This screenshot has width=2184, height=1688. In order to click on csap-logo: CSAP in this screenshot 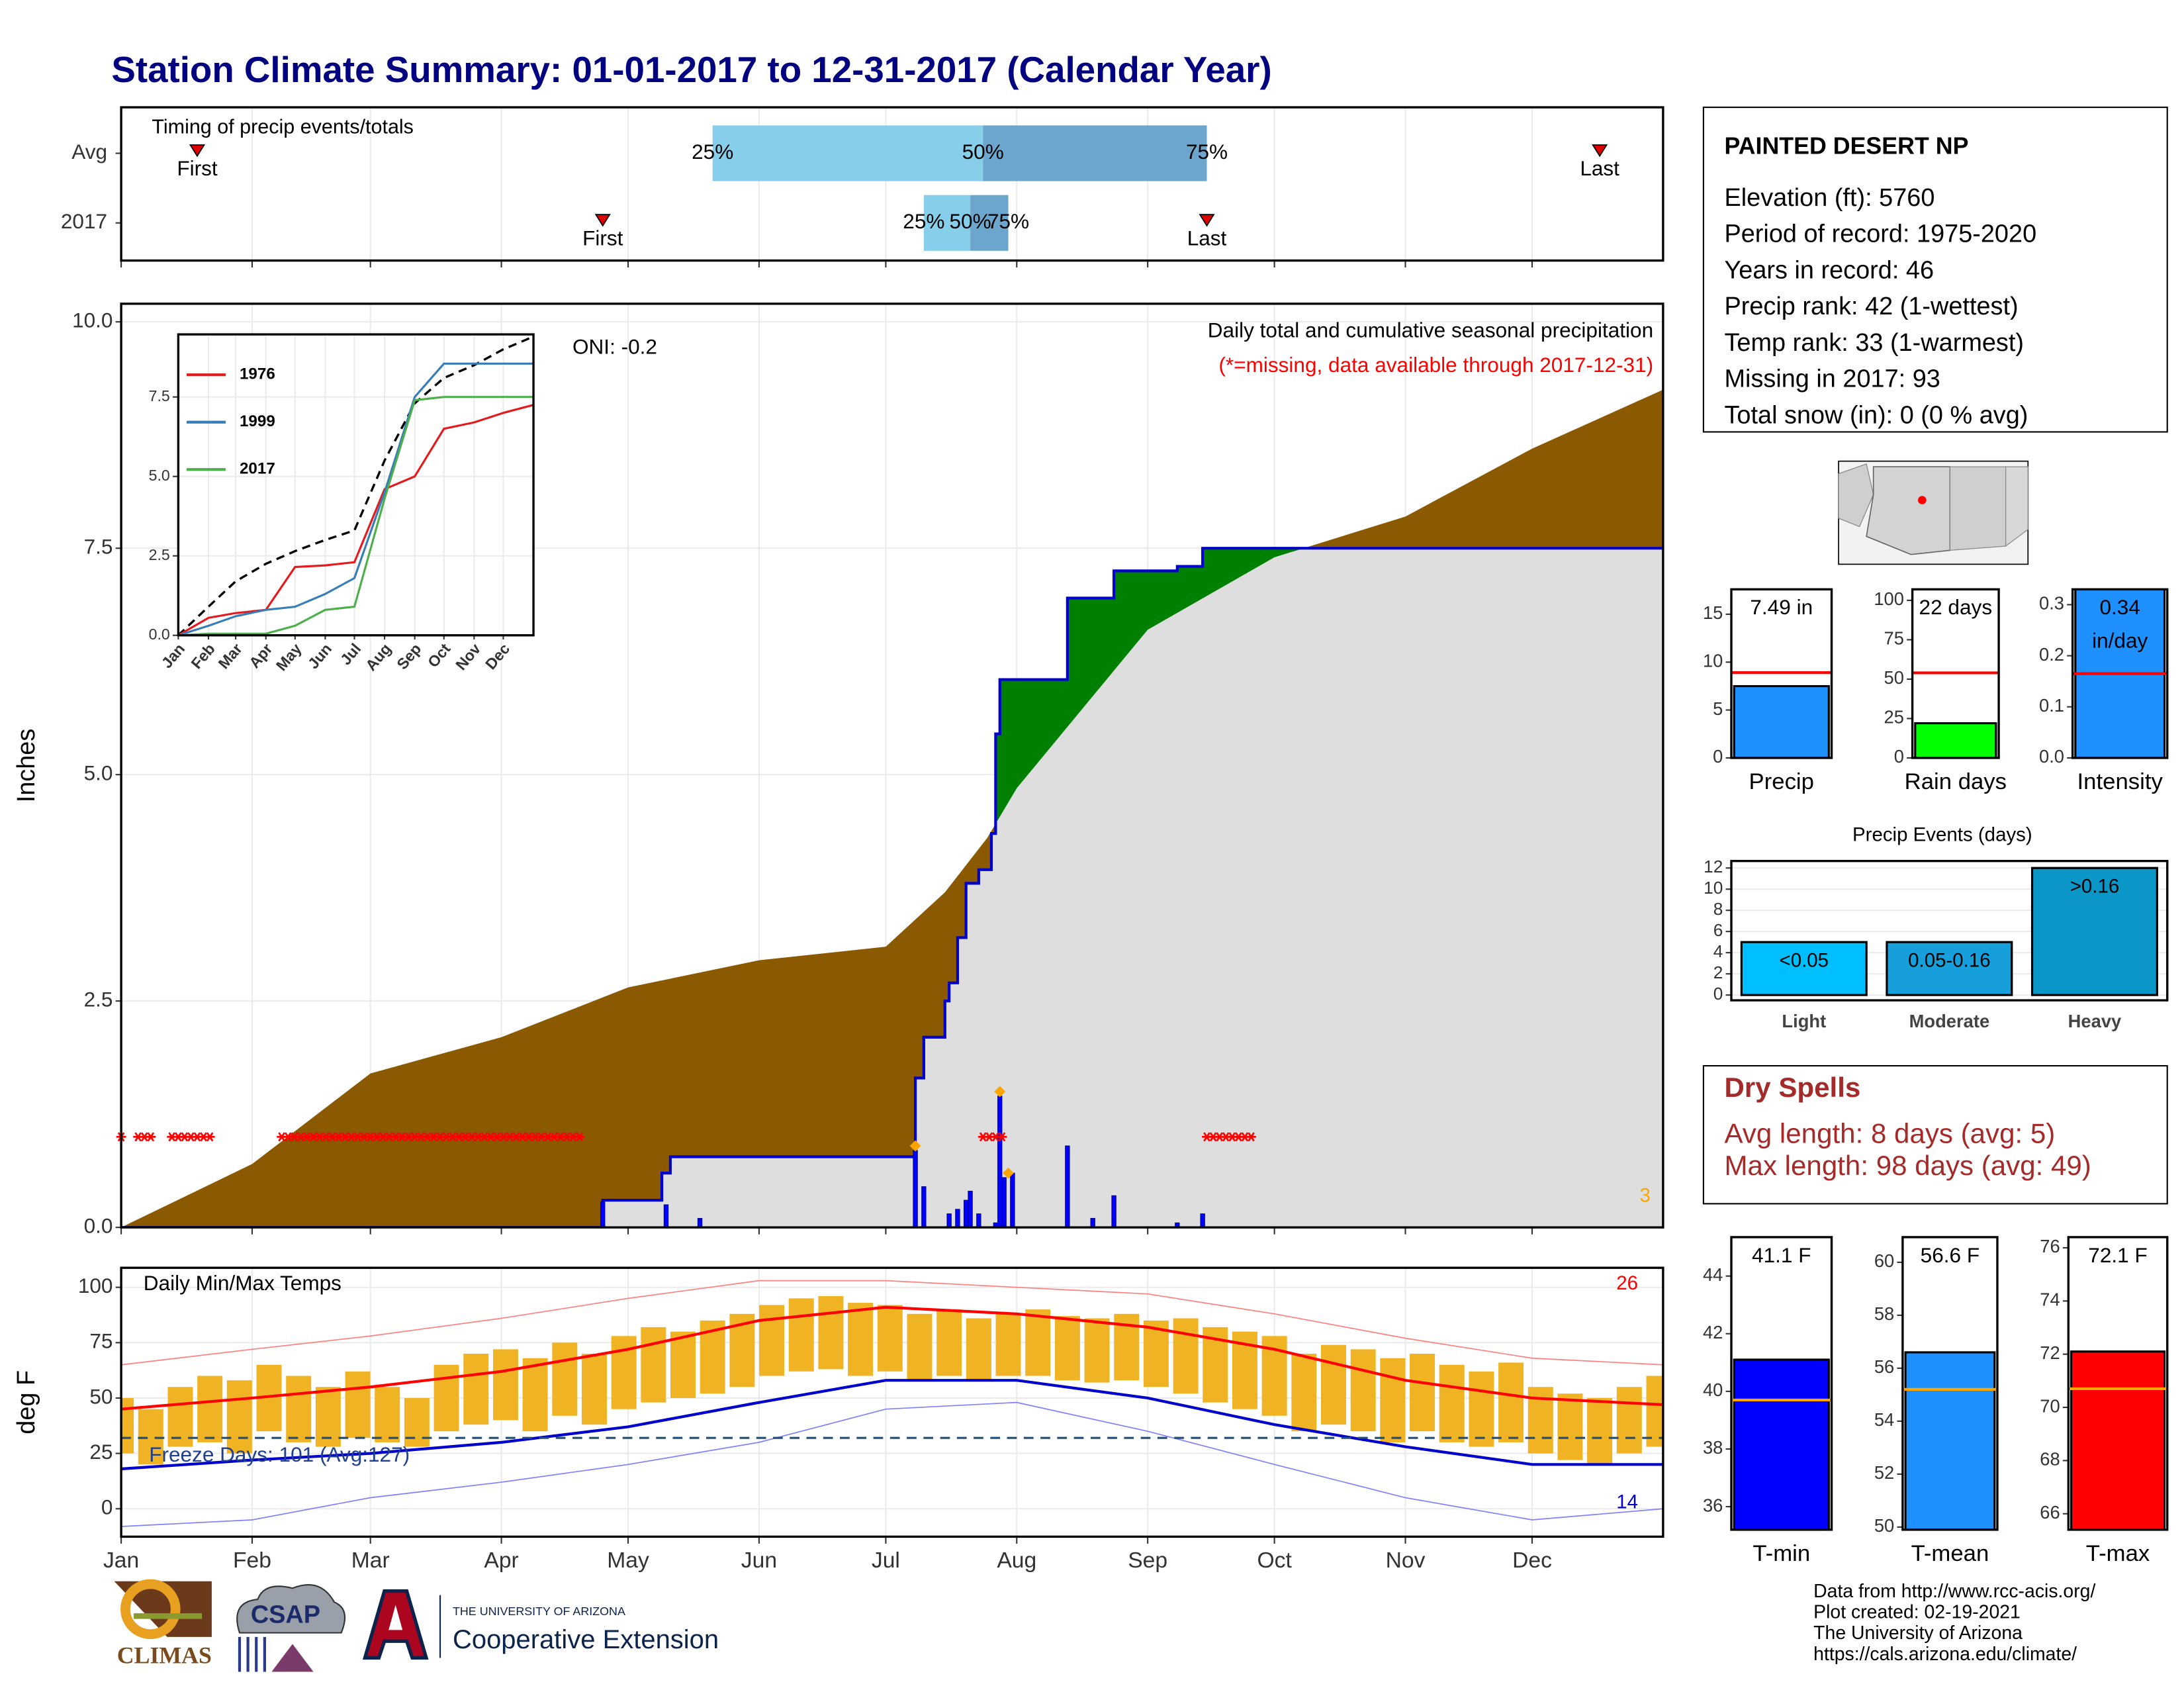, I will do `click(291, 1628)`.